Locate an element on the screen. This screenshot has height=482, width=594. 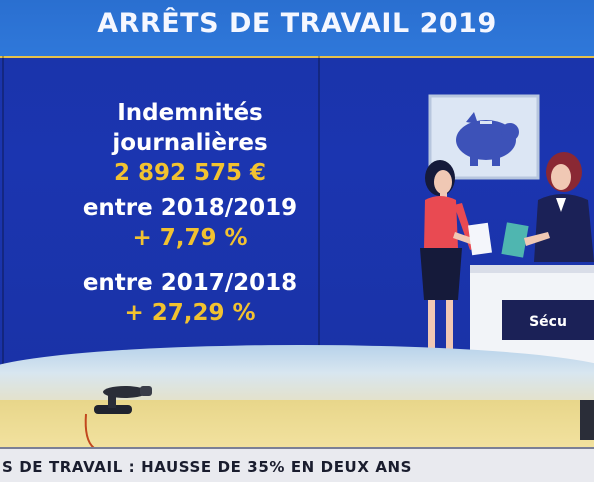
woman-figure is located at coordinates (456, 261).